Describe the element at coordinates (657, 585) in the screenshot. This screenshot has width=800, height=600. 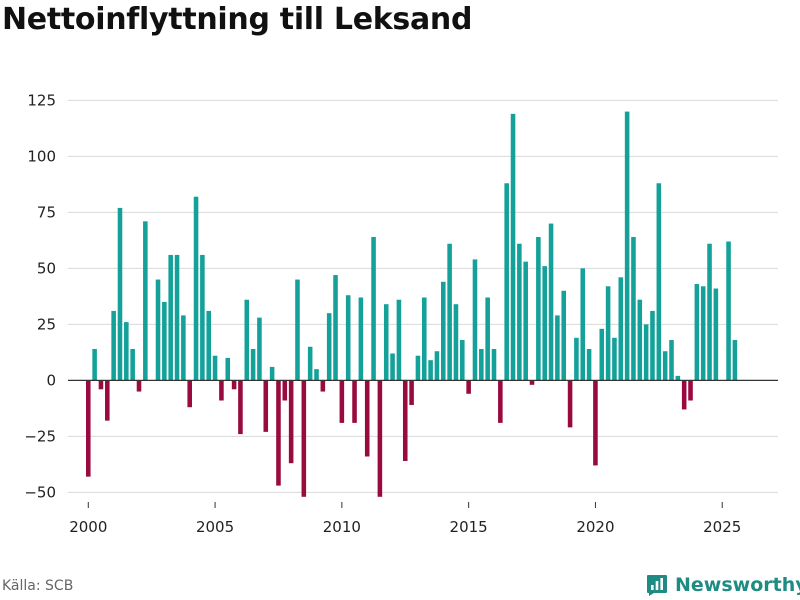
I see `newsworthy-logo-icon` at that location.